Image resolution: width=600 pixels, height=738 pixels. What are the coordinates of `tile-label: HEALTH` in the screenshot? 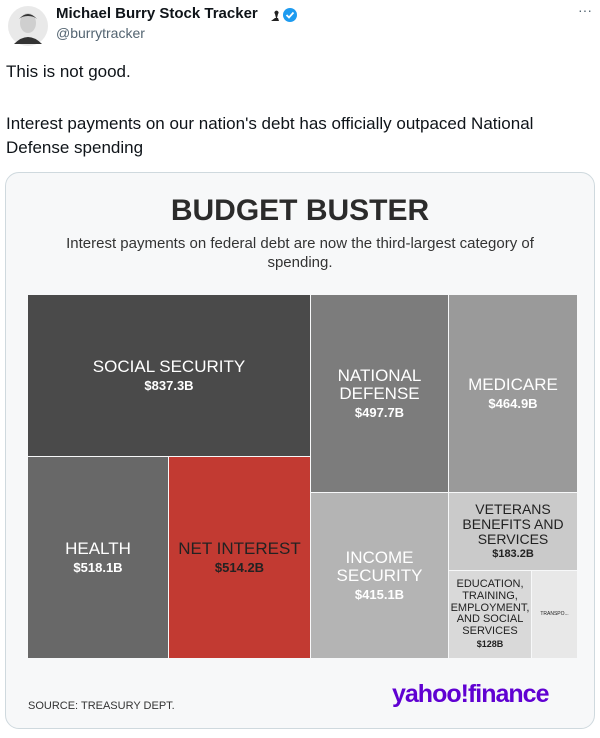 It's located at (98, 549).